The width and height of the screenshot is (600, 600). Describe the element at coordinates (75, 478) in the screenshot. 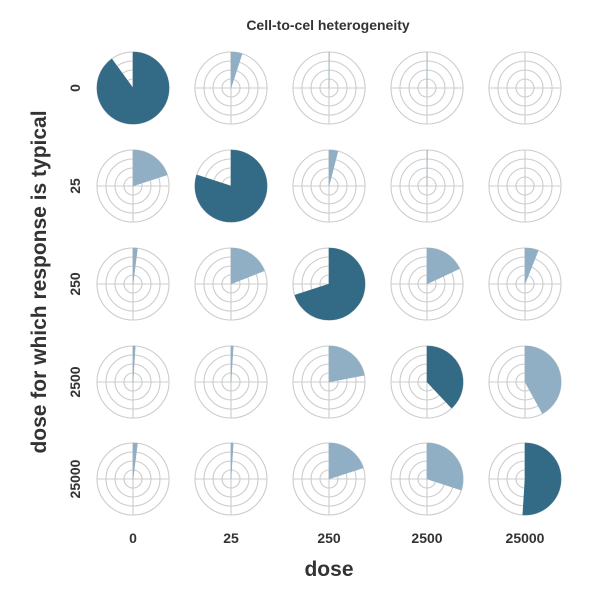

I see `y-tick-25000: 25000` at that location.